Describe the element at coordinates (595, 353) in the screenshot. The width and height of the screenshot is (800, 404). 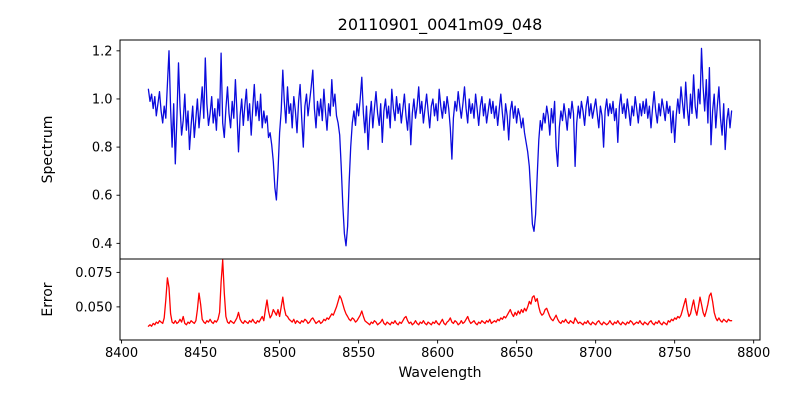
I see `x-tick-label: 8700` at that location.